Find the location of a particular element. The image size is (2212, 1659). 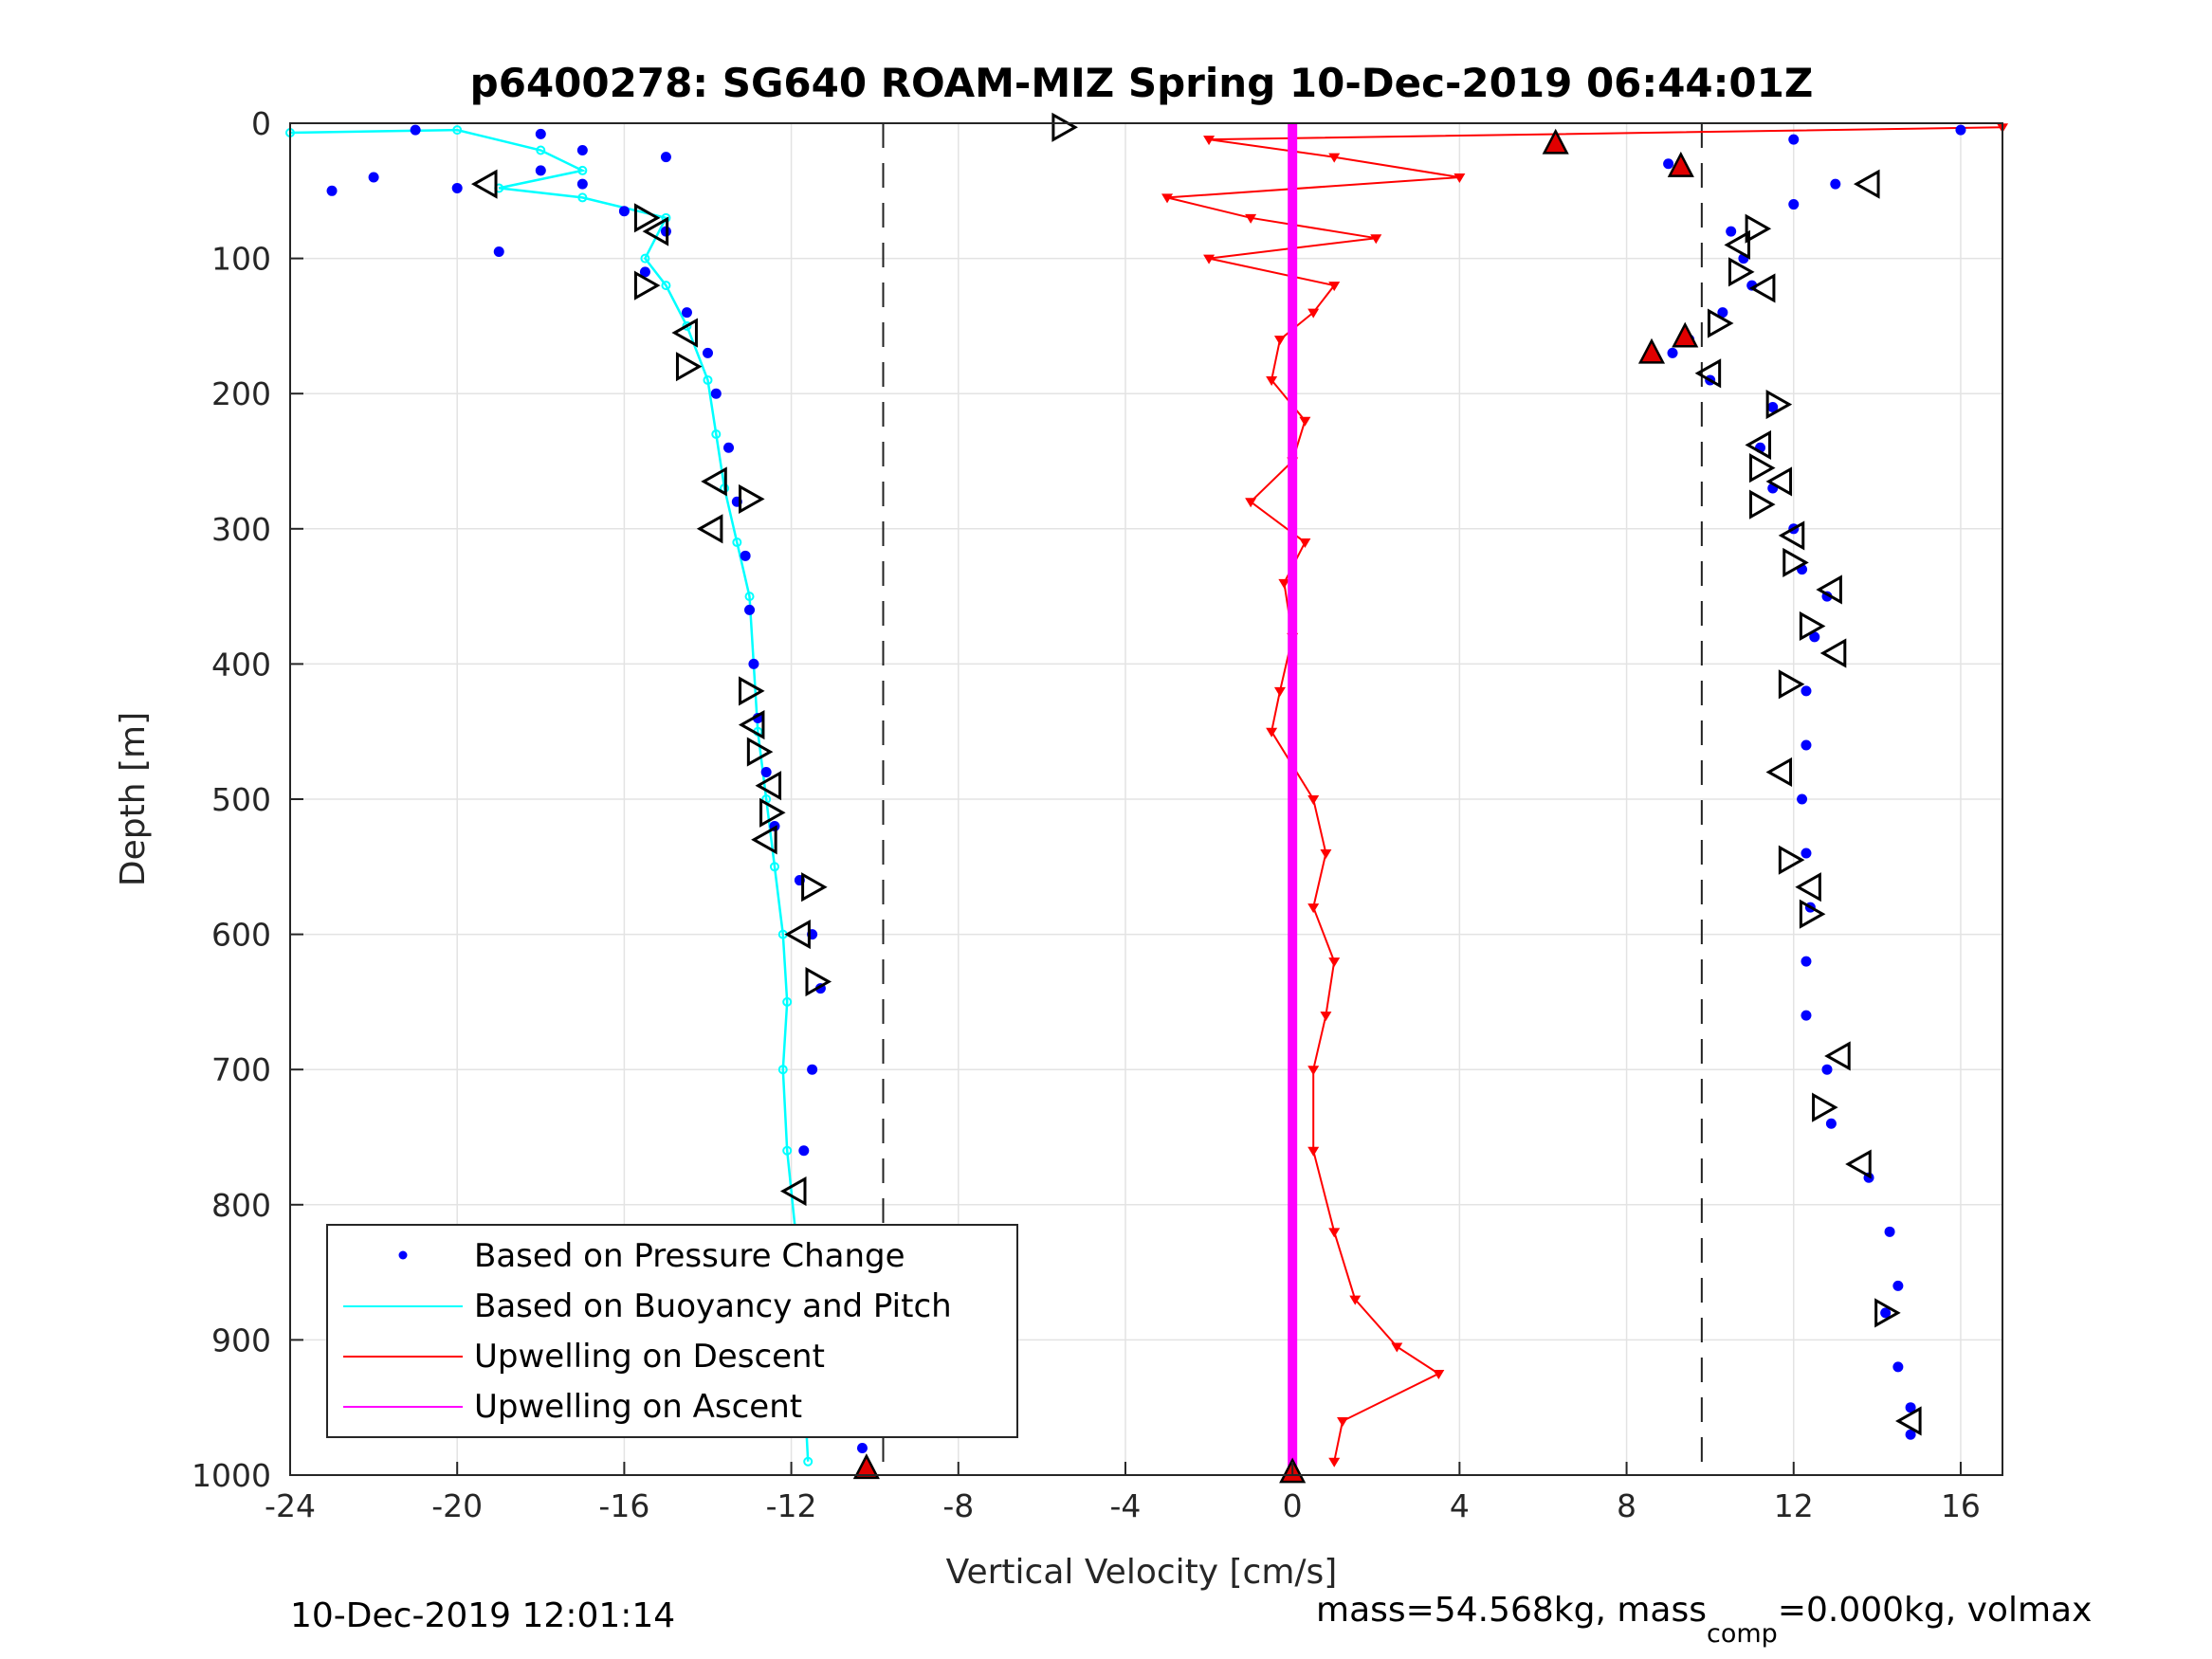

y-tick-label: 400 is located at coordinates (241, 664).